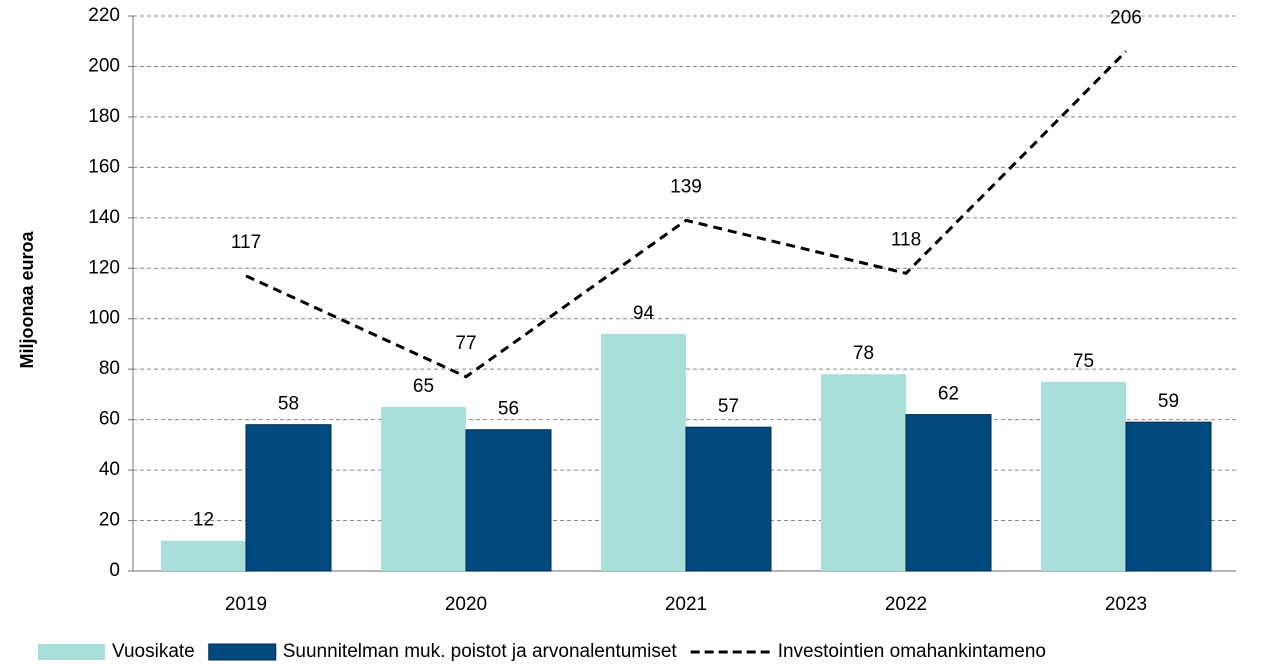 The width and height of the screenshot is (1273, 666). What do you see at coordinates (906, 604) in the screenshot?
I see `x-tick-label: 2022` at bounding box center [906, 604].